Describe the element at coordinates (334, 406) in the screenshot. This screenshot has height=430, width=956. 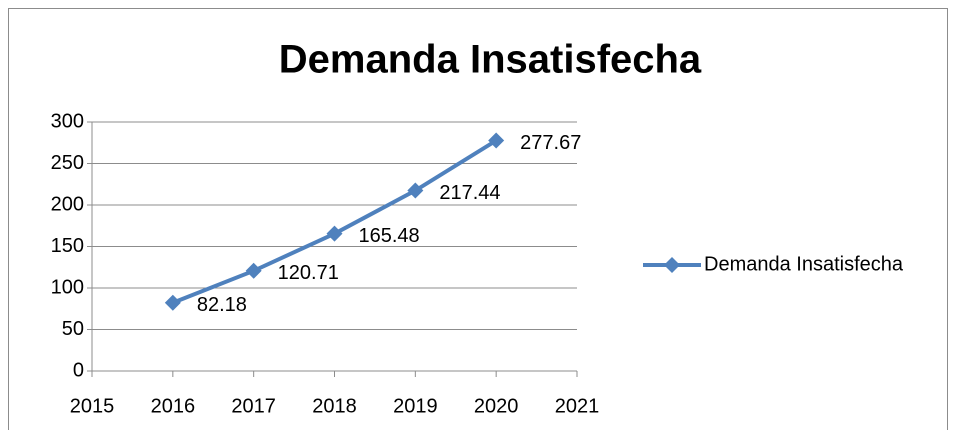
I see `x-tick-label: 2018` at that location.